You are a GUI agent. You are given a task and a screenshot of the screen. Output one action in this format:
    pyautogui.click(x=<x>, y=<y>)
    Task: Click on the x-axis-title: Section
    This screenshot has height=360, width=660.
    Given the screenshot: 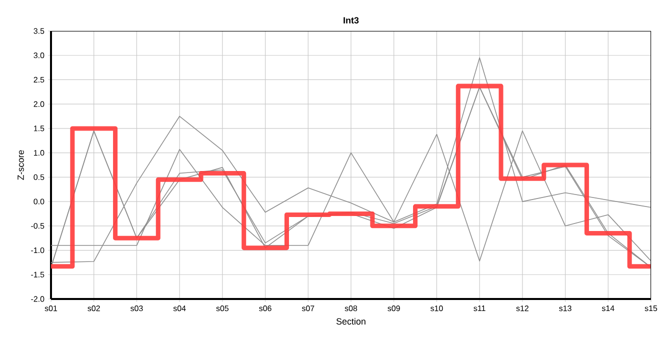 What is the action you would take?
    pyautogui.click(x=351, y=321)
    